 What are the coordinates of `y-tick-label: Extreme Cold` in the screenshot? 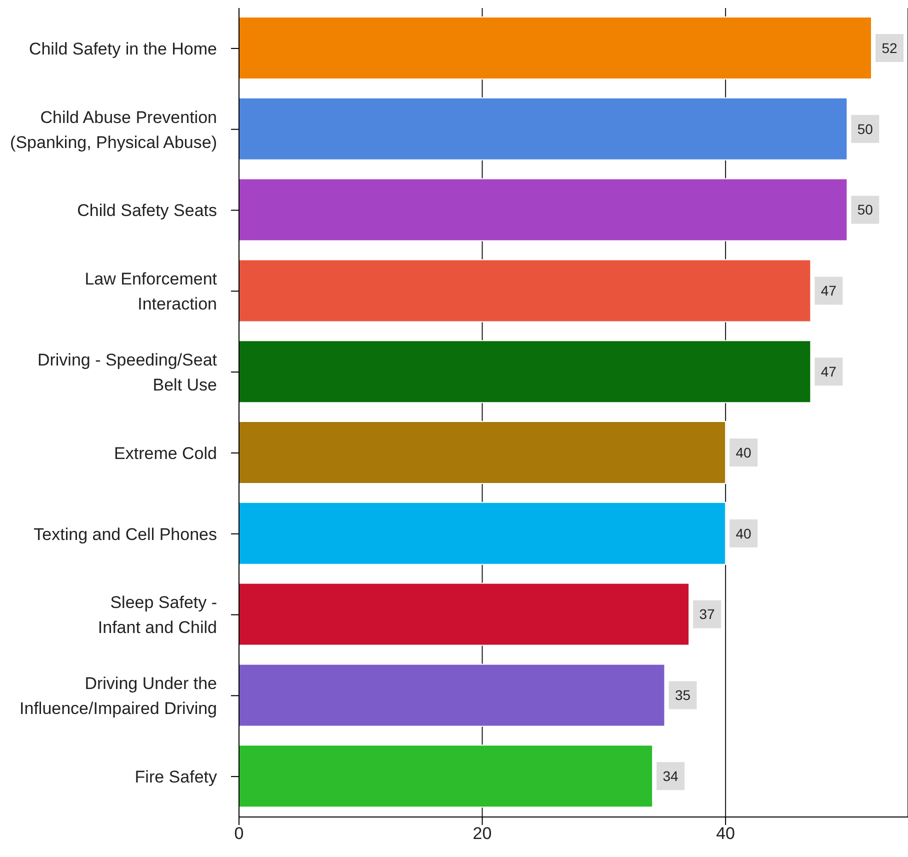 It's located at (165, 453).